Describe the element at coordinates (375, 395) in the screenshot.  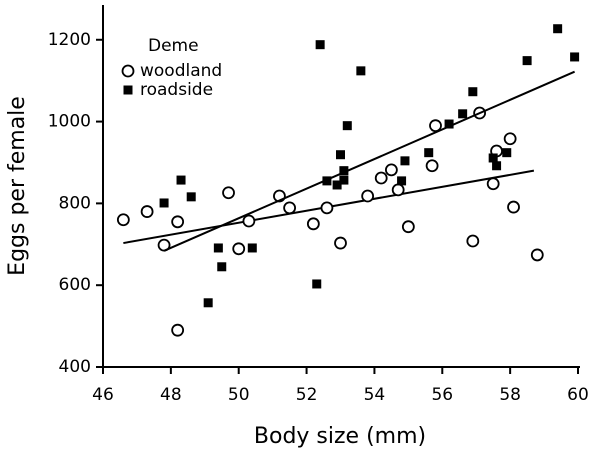
I see `x-tick-label: 54` at that location.